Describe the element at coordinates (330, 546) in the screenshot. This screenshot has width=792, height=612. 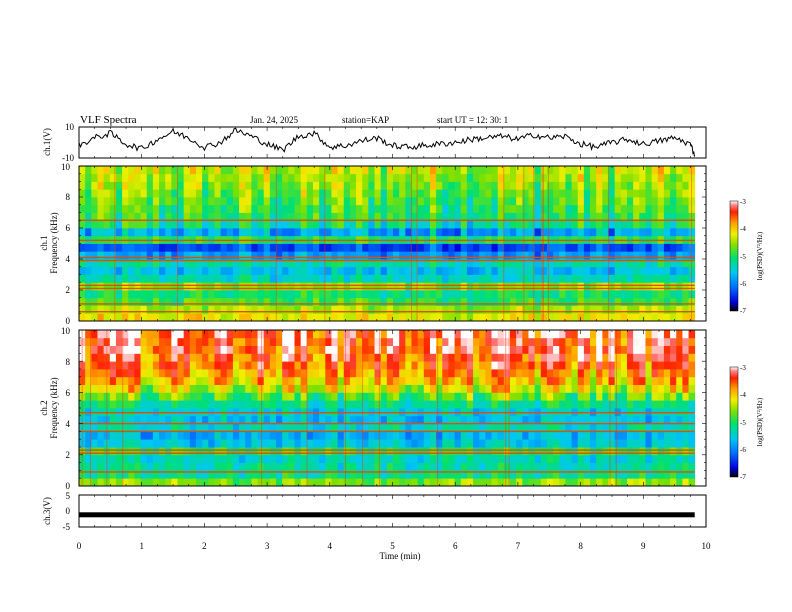
I see `xtick-4: 4` at that location.